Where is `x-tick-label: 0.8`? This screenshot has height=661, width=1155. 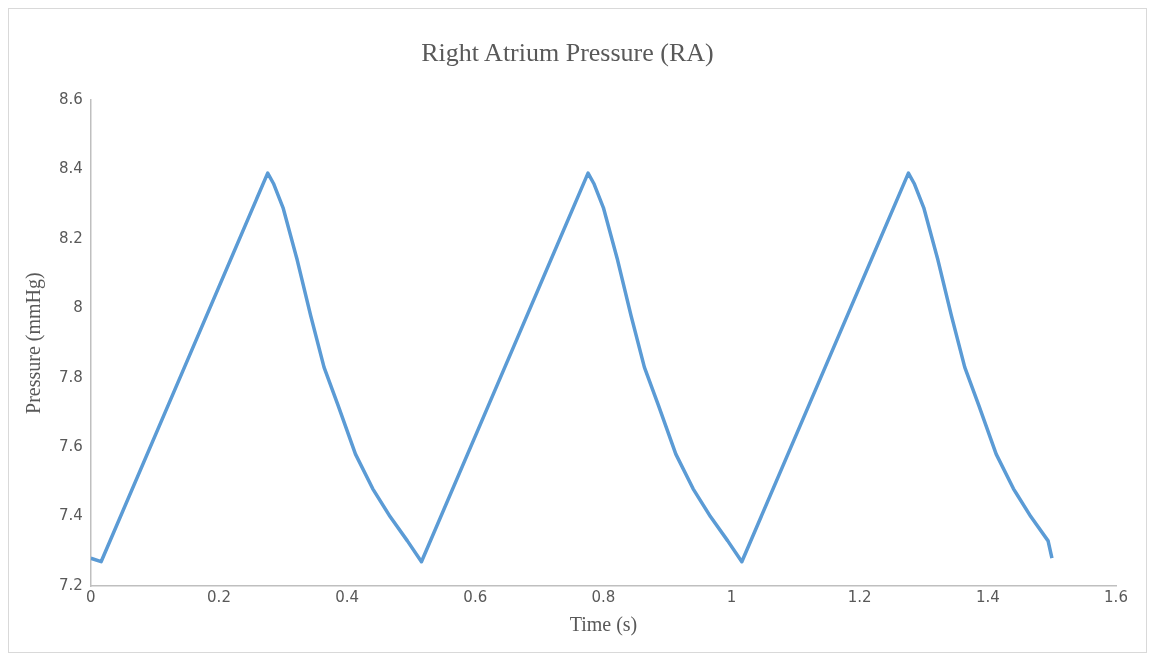 x-tick-label: 0.8 is located at coordinates (603, 596).